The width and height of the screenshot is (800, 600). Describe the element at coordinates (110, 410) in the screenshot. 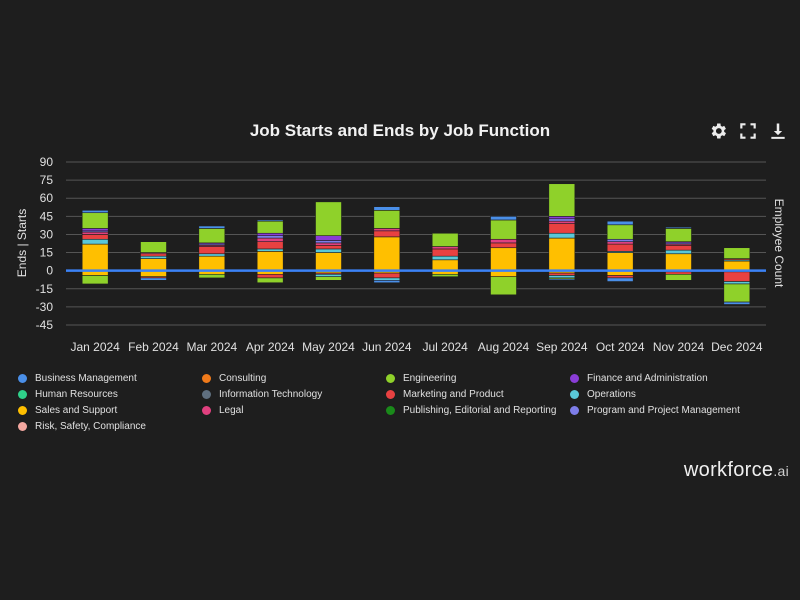

I see `legend-item: Sales and Support` at that location.